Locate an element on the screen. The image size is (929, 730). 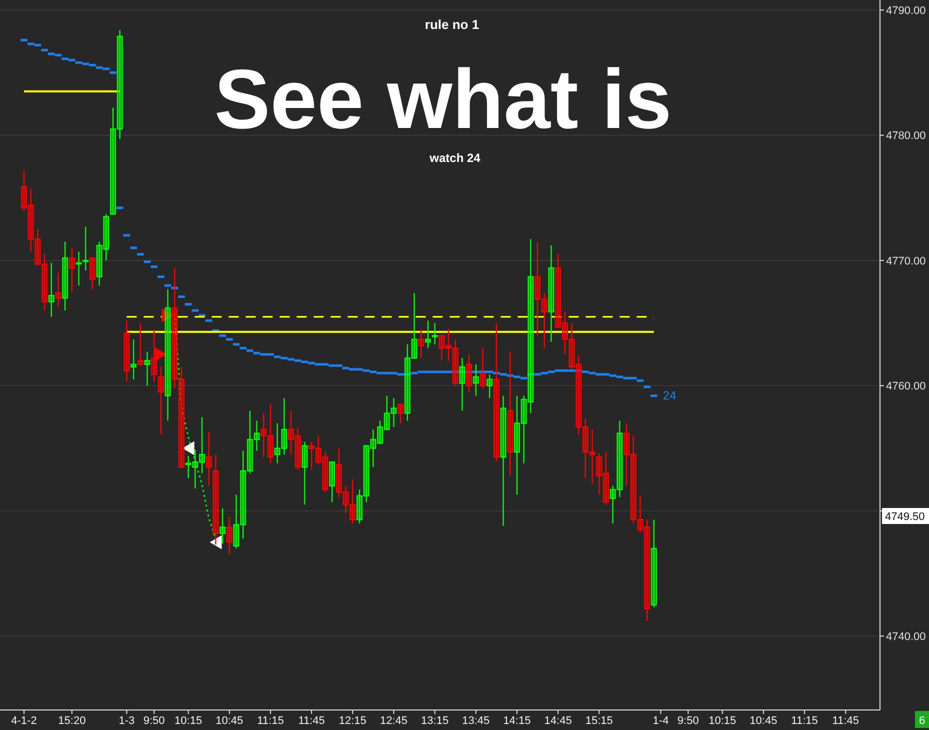
x-tick-label: 12:15 is located at coordinates (352, 721).